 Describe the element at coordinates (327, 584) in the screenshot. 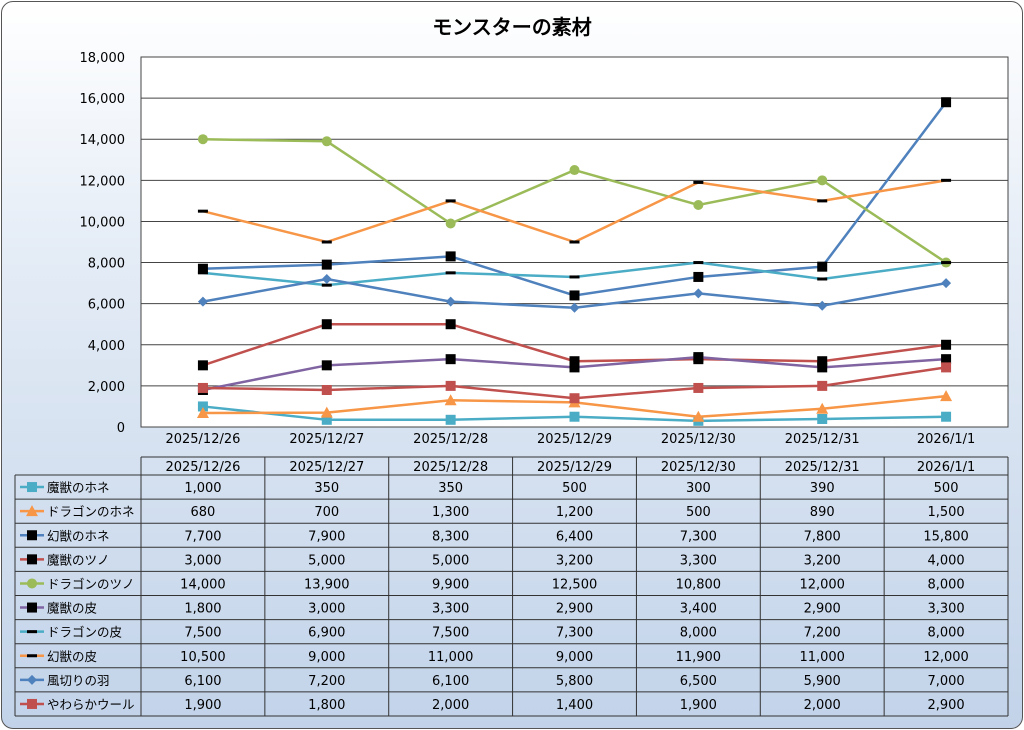

I see `table-cell: 13,900` at that location.